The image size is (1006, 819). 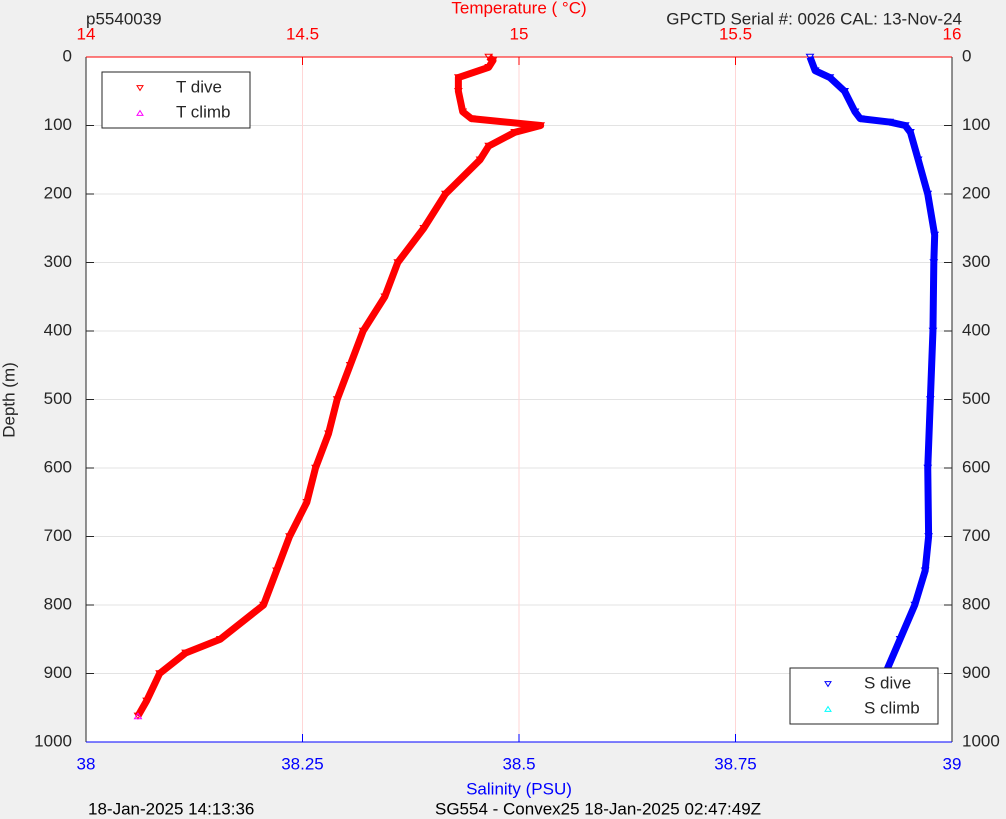 What do you see at coordinates (58, 535) in the screenshot?
I see `y-tick-label: 700` at bounding box center [58, 535].